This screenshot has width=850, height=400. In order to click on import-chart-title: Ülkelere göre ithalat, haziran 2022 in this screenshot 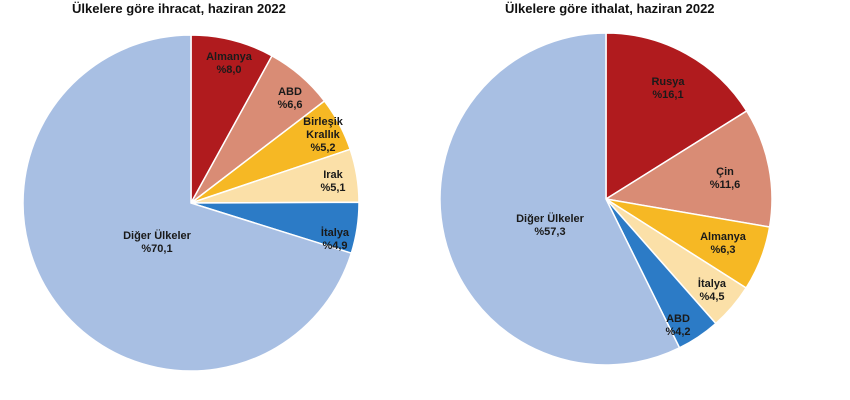, I will do `click(610, 8)`.